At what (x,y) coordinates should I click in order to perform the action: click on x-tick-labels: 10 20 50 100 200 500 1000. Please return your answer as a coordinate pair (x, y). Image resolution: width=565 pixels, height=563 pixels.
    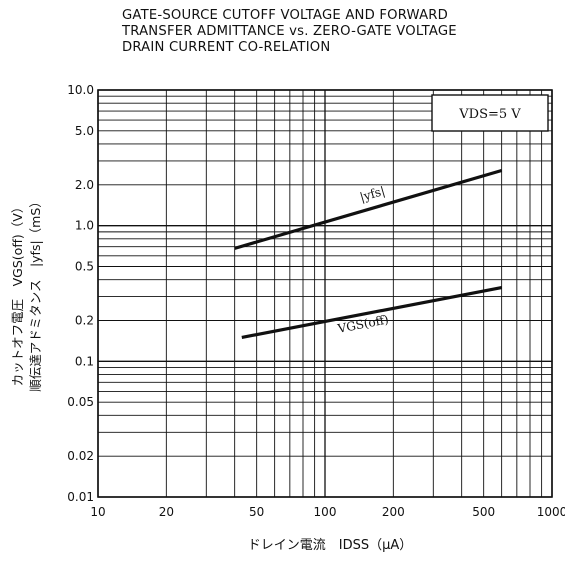
    Looking at the image, I should click on (327, 512).